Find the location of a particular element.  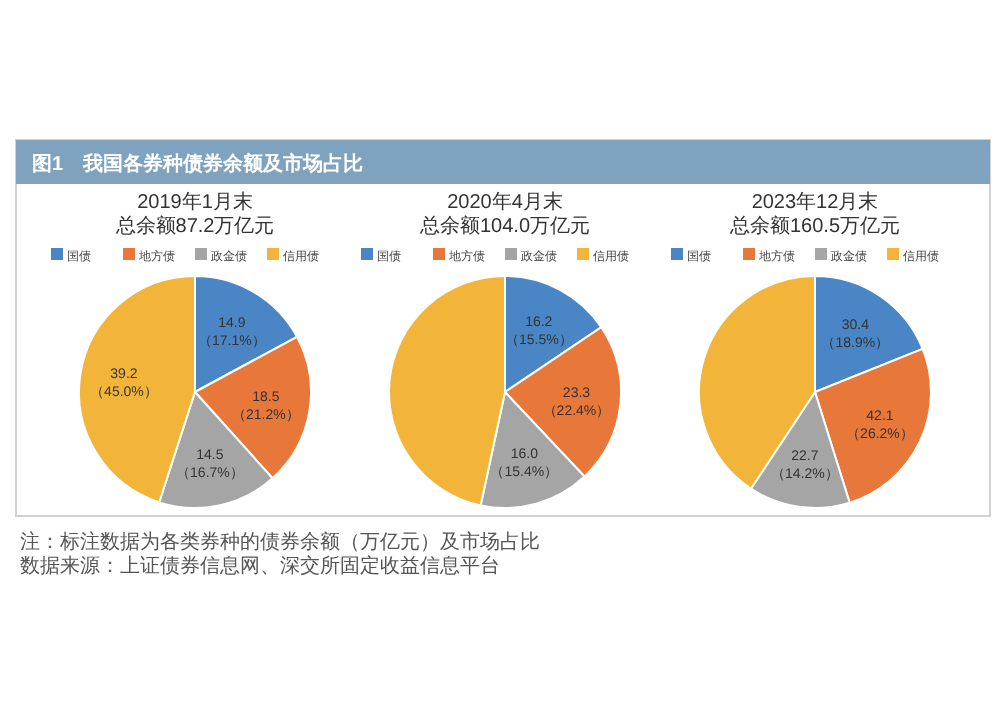

chart-subtitle: 总余额104.0万亿元 is located at coordinates (504, 226).